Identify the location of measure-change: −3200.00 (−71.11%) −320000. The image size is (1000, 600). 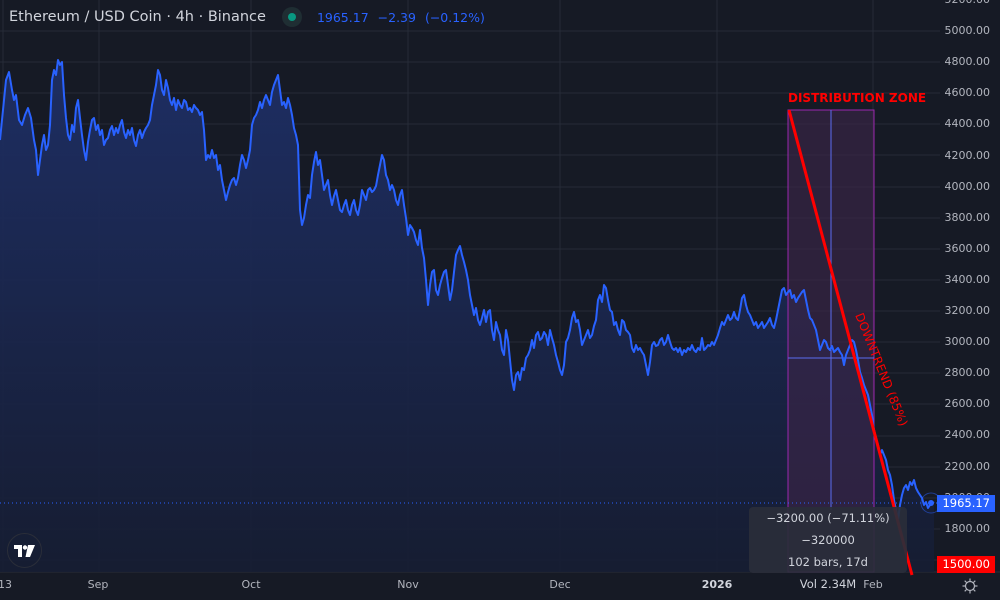
(828, 529).